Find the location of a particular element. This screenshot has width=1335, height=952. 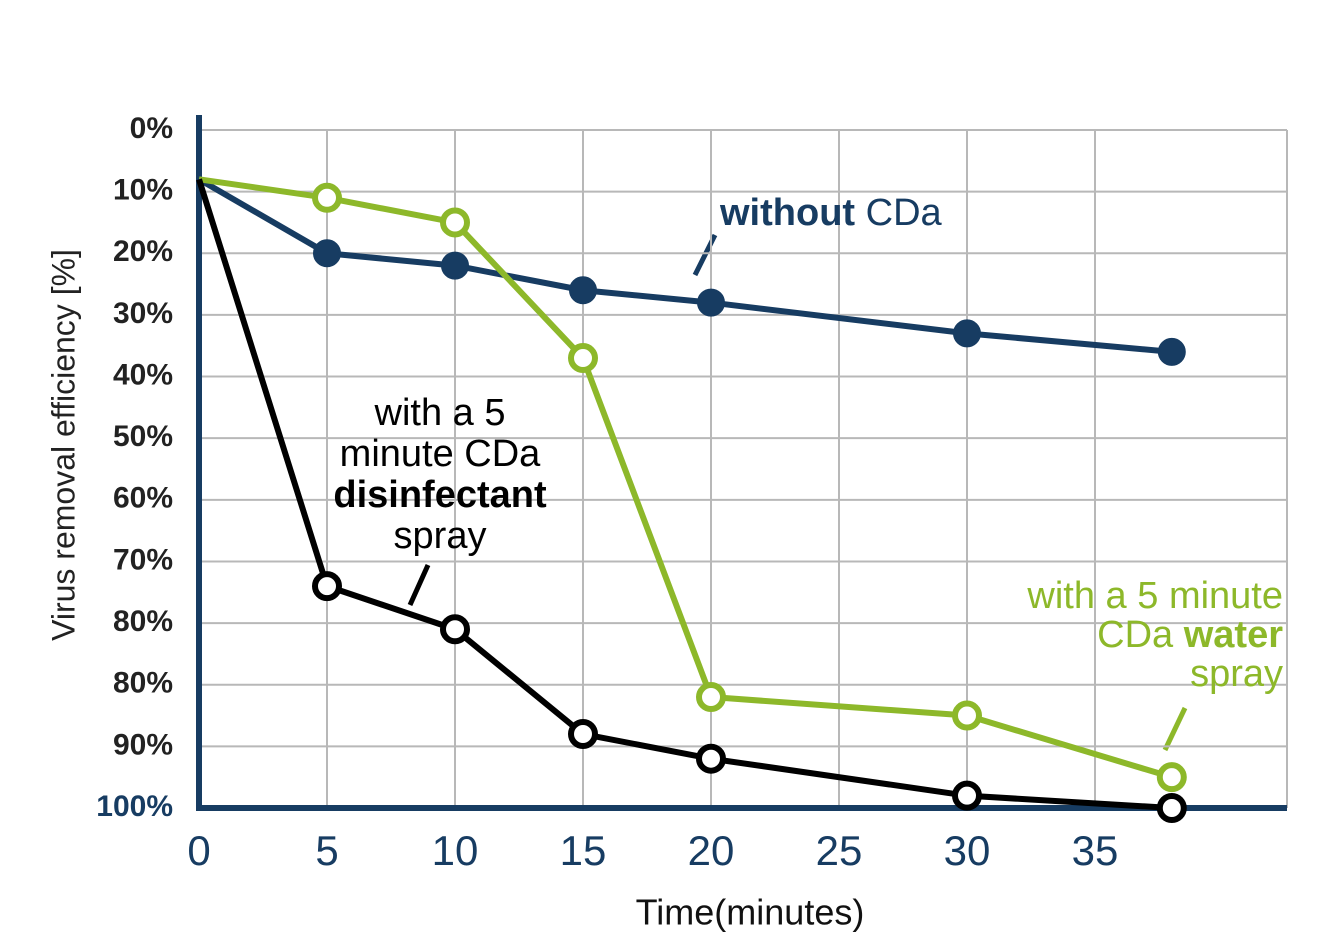

annotation-part: minute CDa is located at coordinates (440, 454).